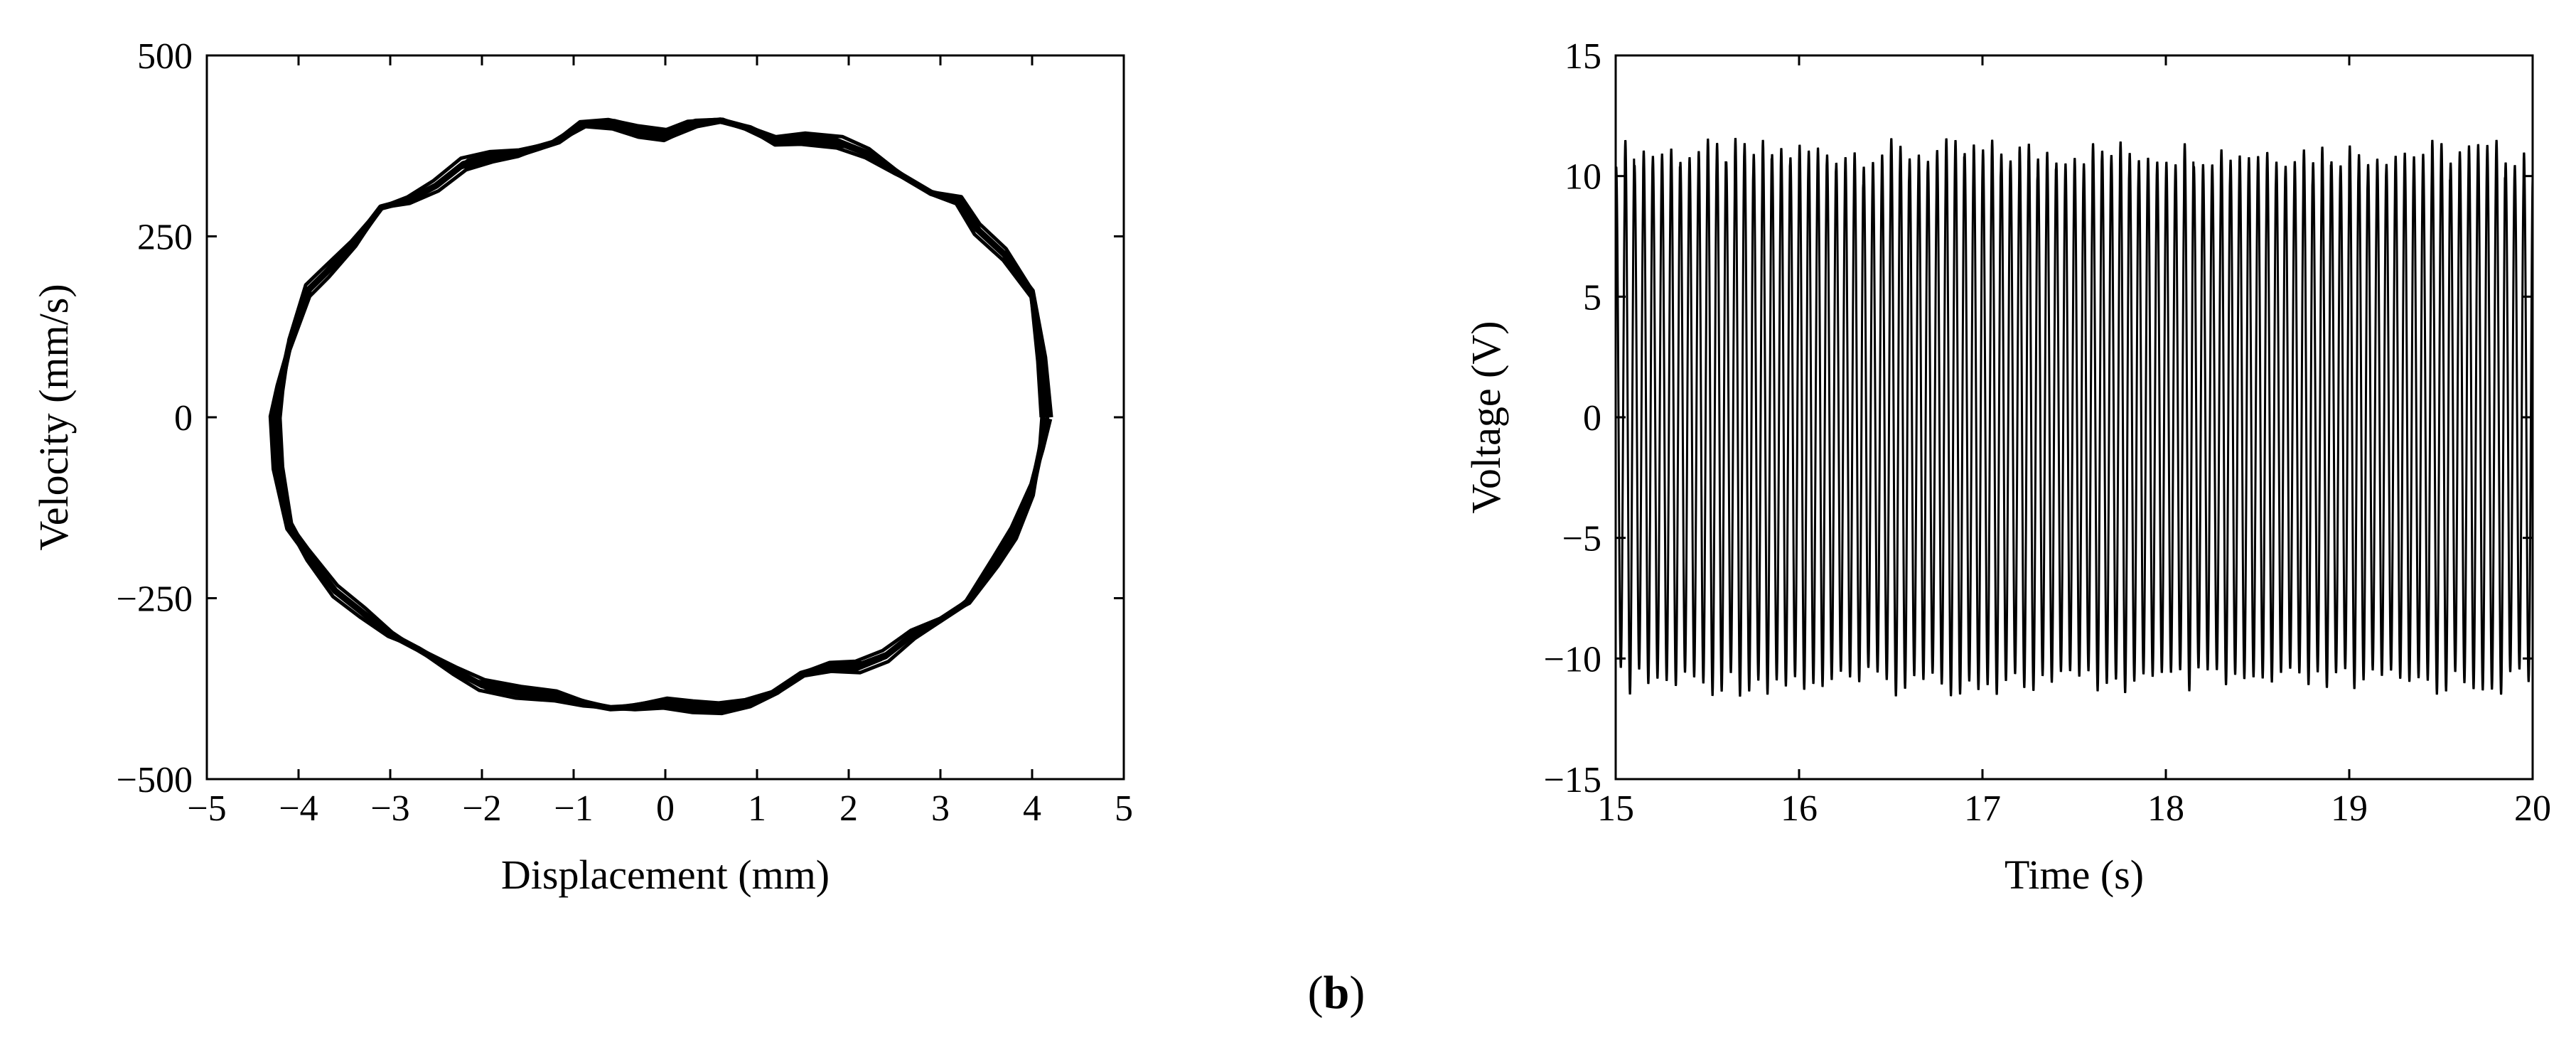  I want to click on voltage-time-y-tick-label: 10, so click(1583, 177).